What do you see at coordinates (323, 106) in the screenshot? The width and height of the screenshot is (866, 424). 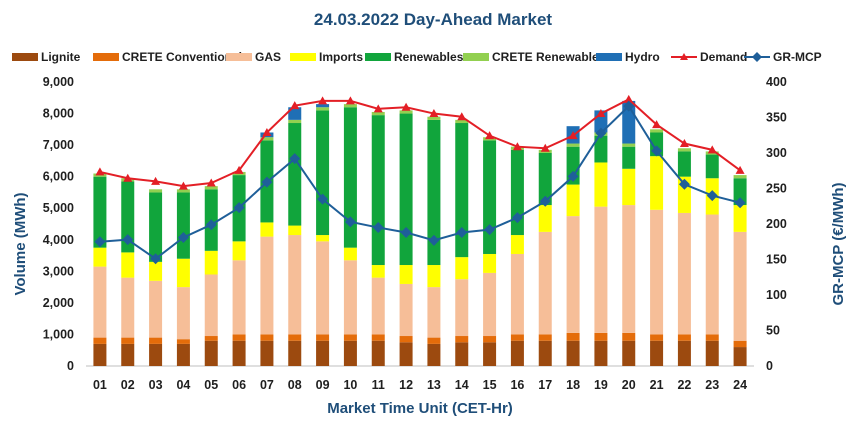 I see `bar-hydro` at bounding box center [323, 106].